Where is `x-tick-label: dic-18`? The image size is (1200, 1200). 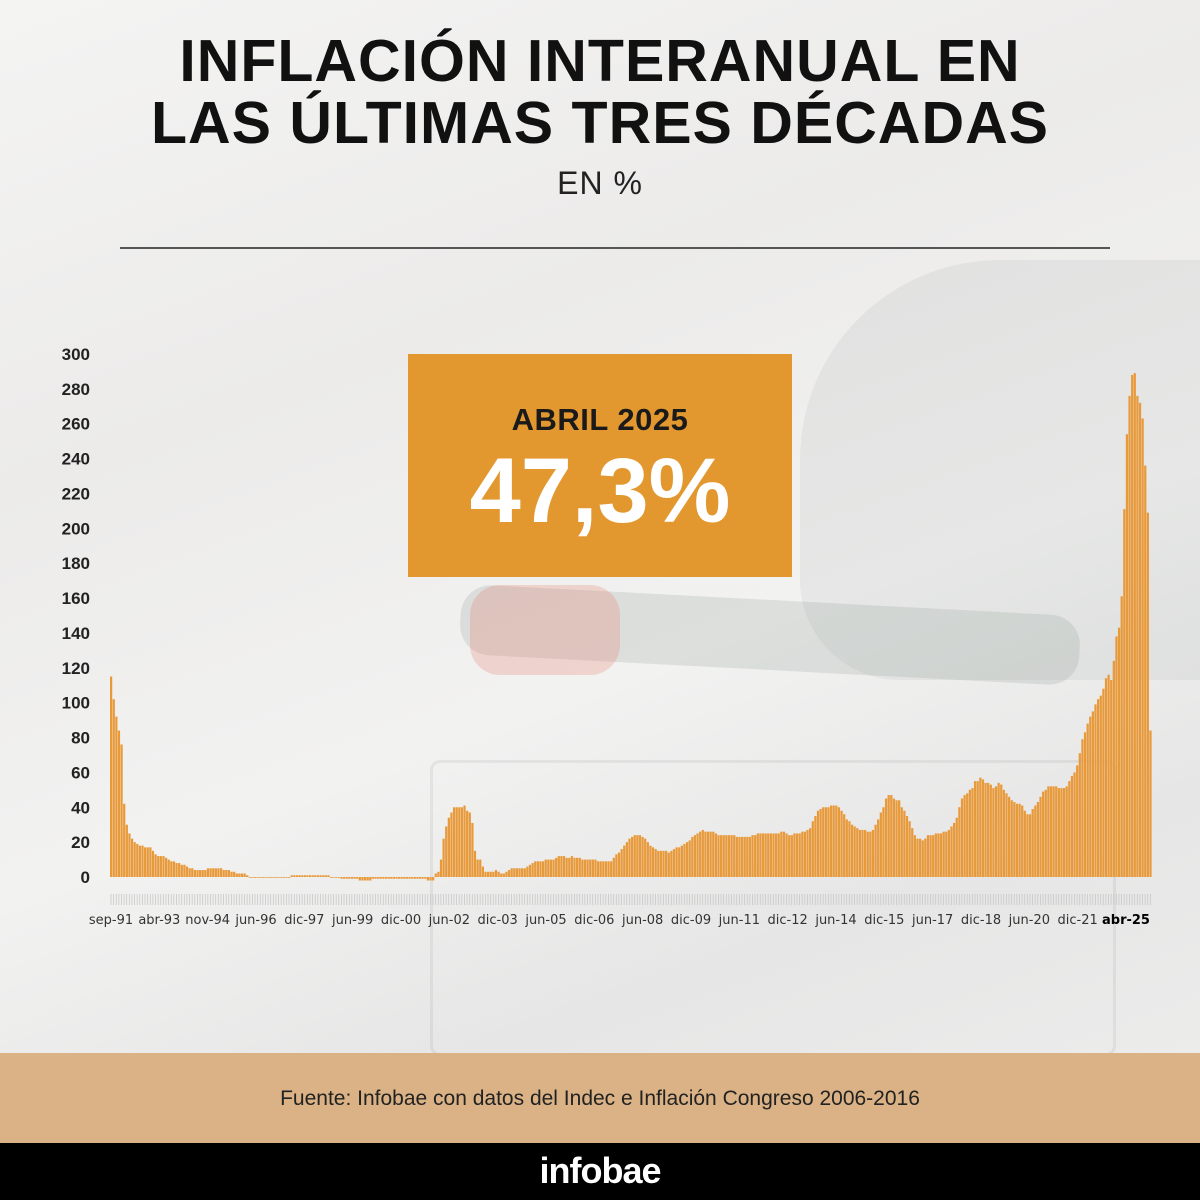 x-tick-label: dic-18 is located at coordinates (981, 920).